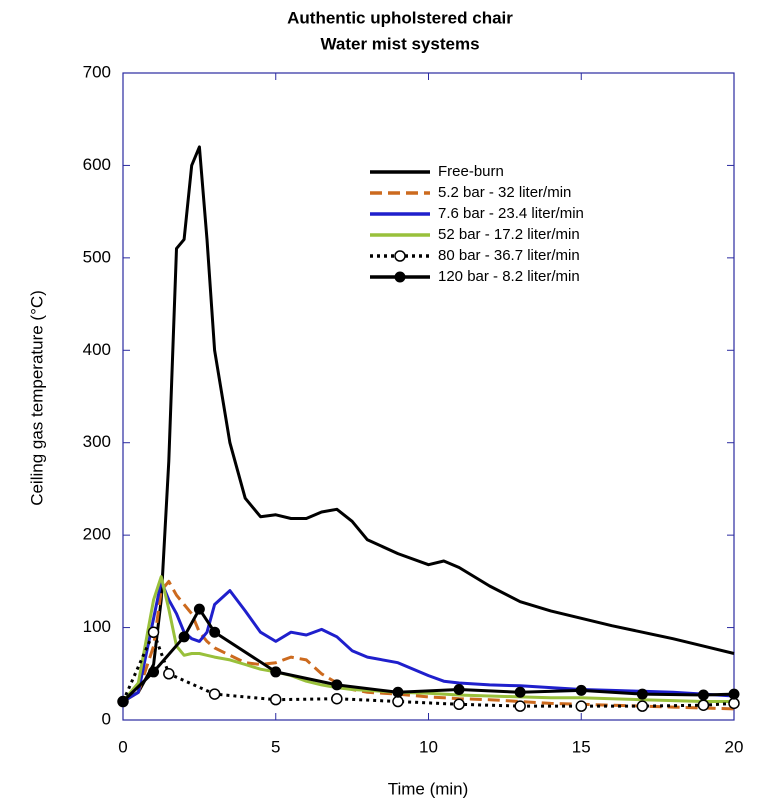 The width and height of the screenshot is (757, 806). Describe the element at coordinates (106, 718) in the screenshot. I see `y-tick-label: 0` at that location.